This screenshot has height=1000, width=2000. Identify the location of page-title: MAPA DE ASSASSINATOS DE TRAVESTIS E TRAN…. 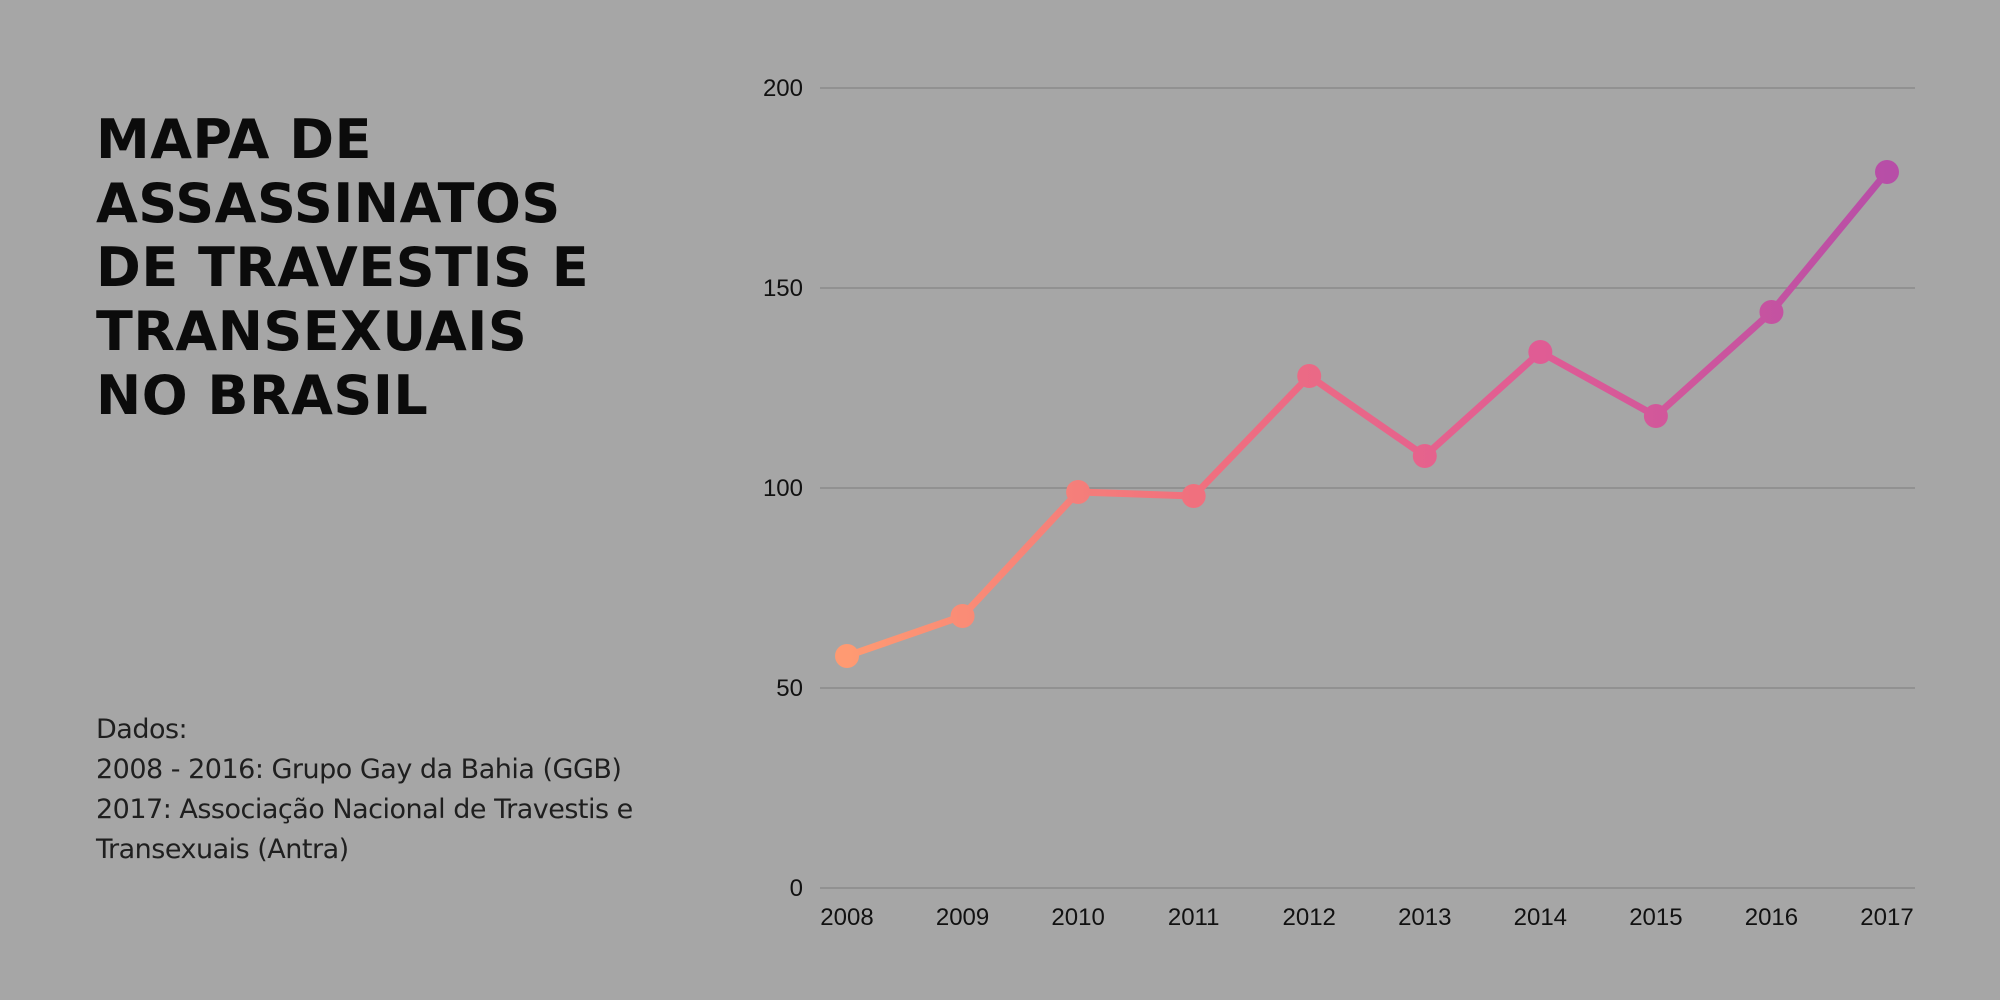
(376, 268).